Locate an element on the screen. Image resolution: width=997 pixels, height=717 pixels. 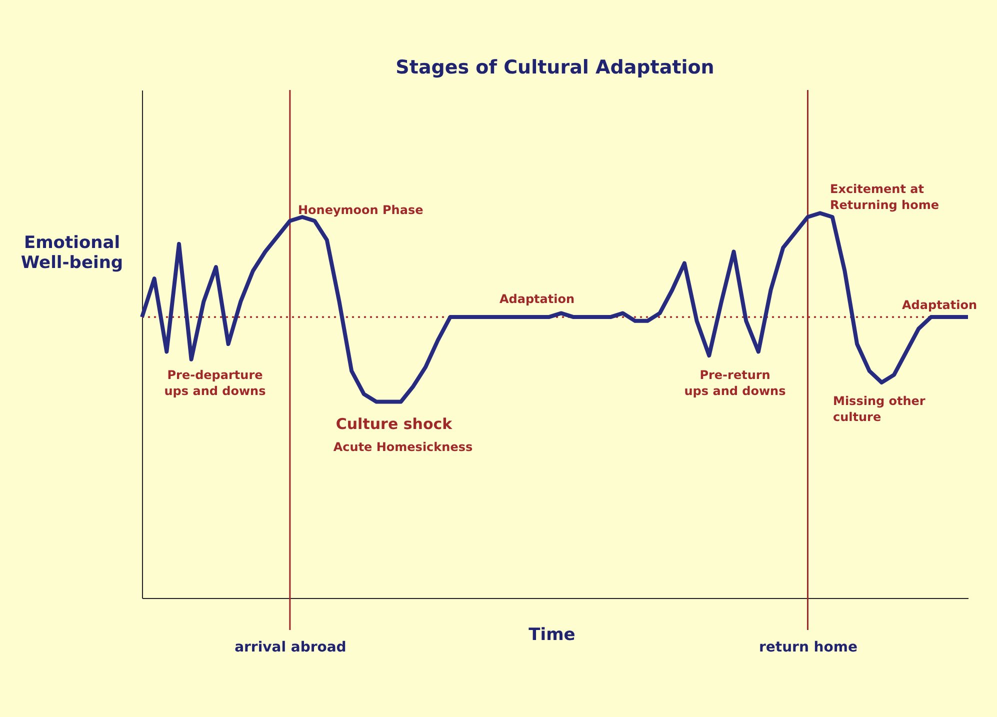
chart-title: Stages of Cultural Adaptation is located at coordinates (555, 67).